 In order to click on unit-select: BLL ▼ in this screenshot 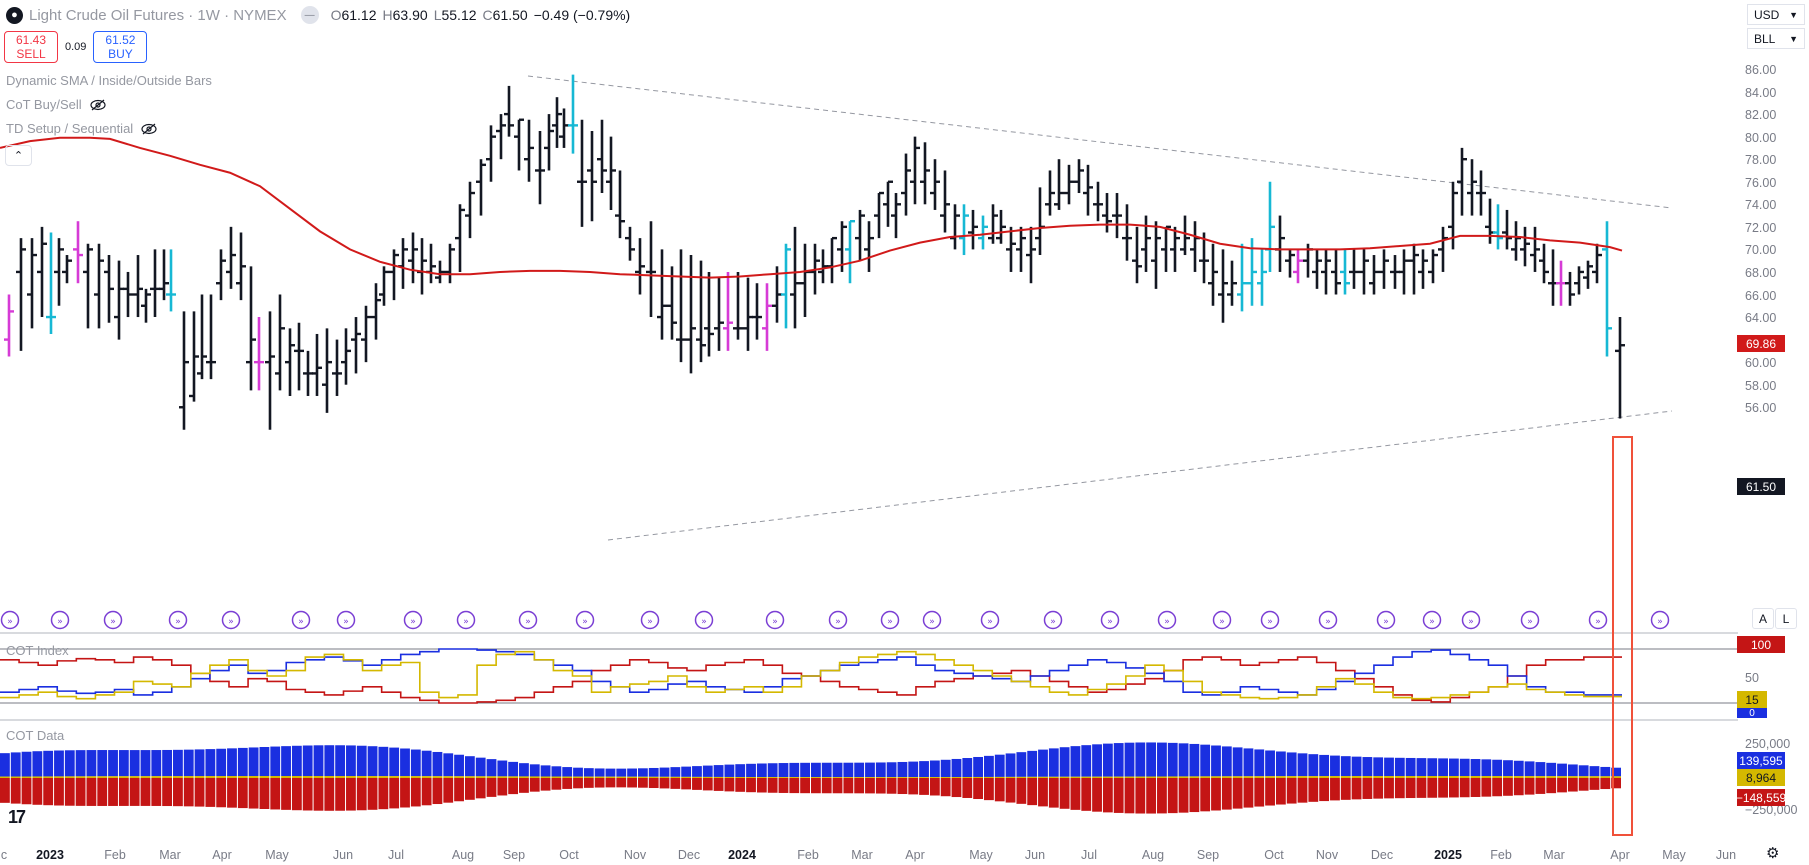, I will do `click(1776, 38)`.